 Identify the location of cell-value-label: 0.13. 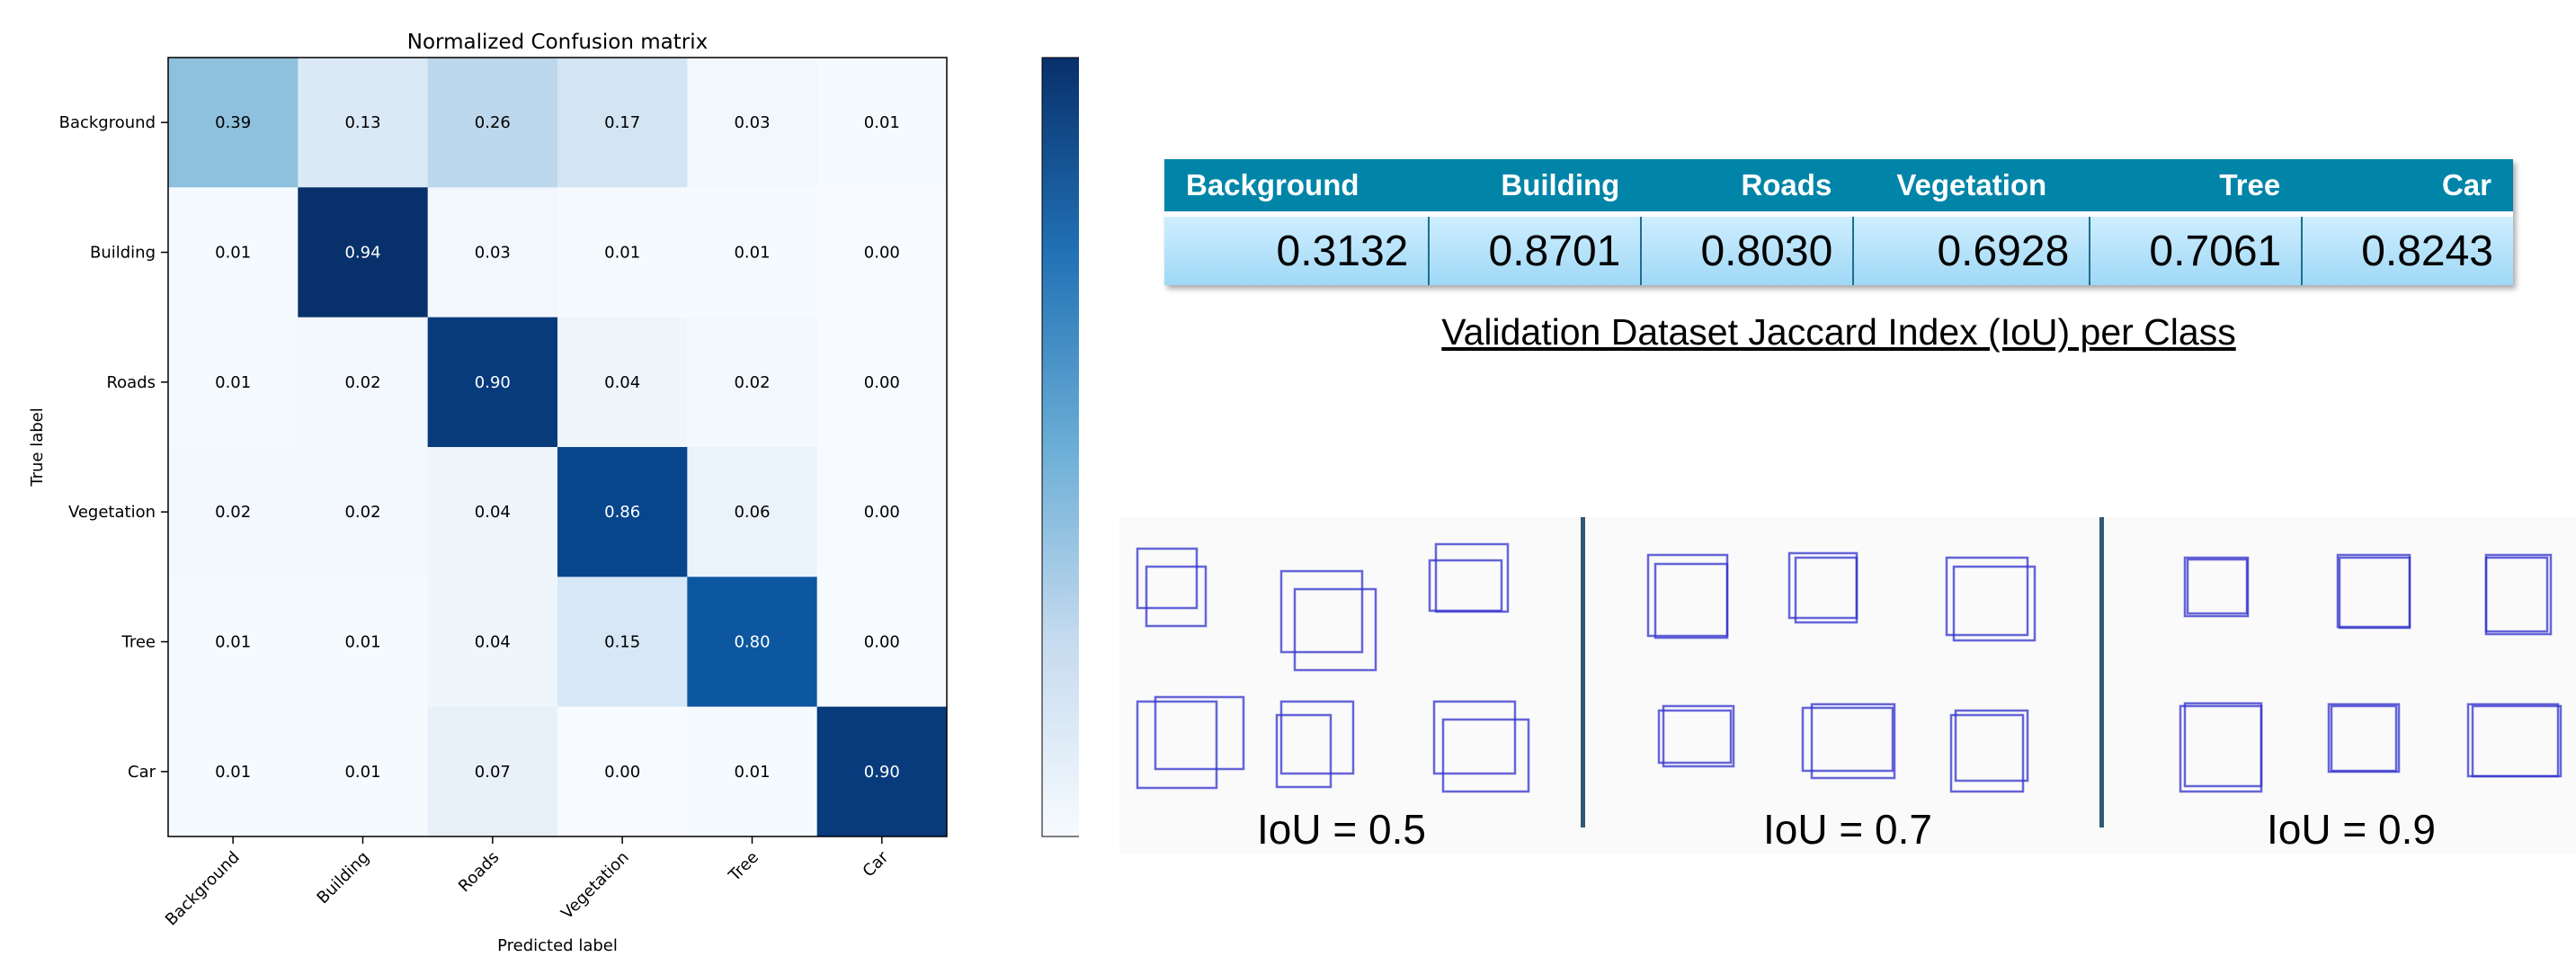
(362, 122).